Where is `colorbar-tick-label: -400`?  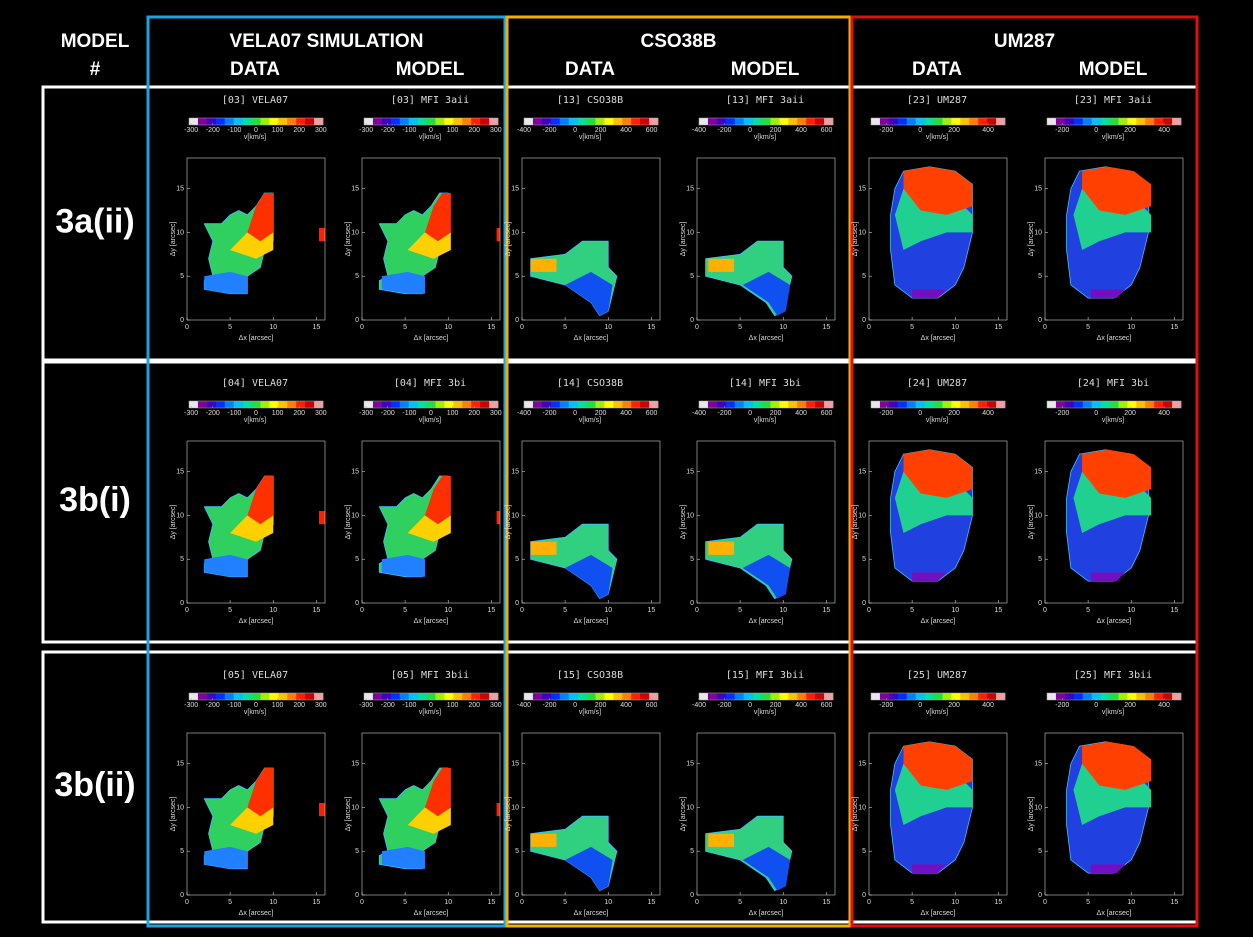 colorbar-tick-label: -400 is located at coordinates (524, 705).